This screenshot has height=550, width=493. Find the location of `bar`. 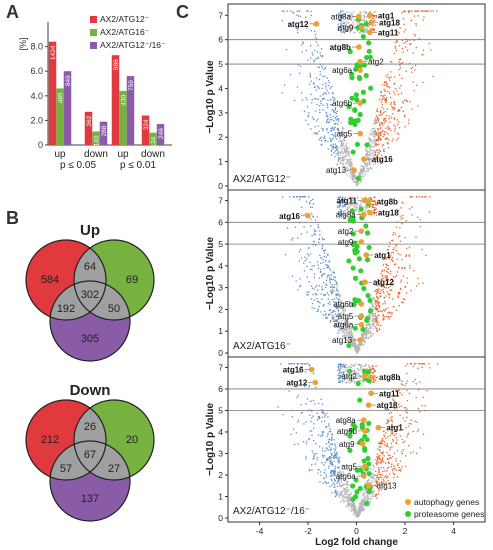

bar is located at coordinates (67, 108).